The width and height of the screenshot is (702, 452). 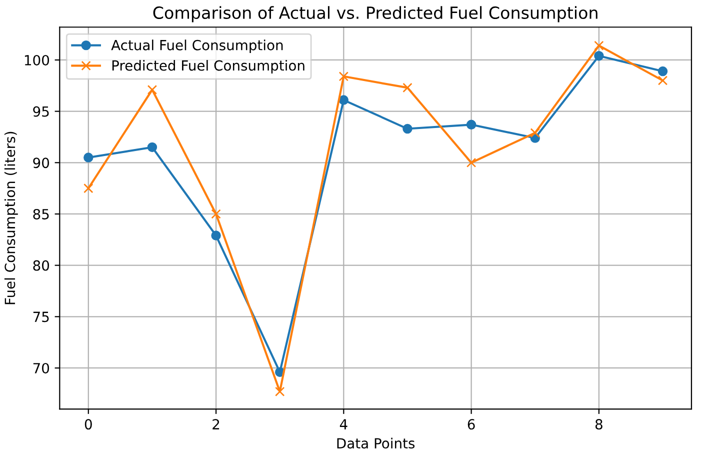 I want to click on x-tick-label: 0, so click(x=88, y=424).